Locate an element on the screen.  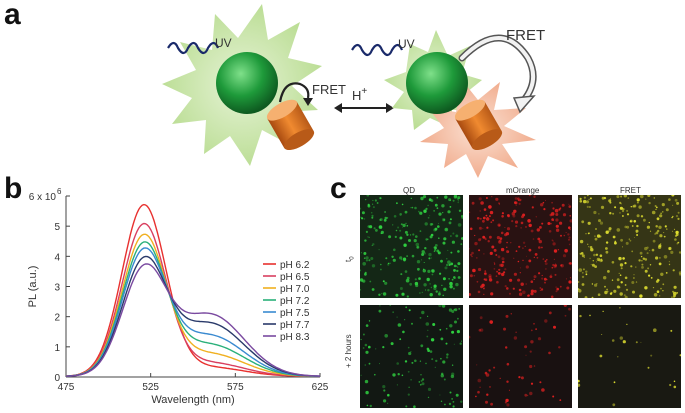
legend-label-0: pH 6.2 is located at coordinates (295, 265).